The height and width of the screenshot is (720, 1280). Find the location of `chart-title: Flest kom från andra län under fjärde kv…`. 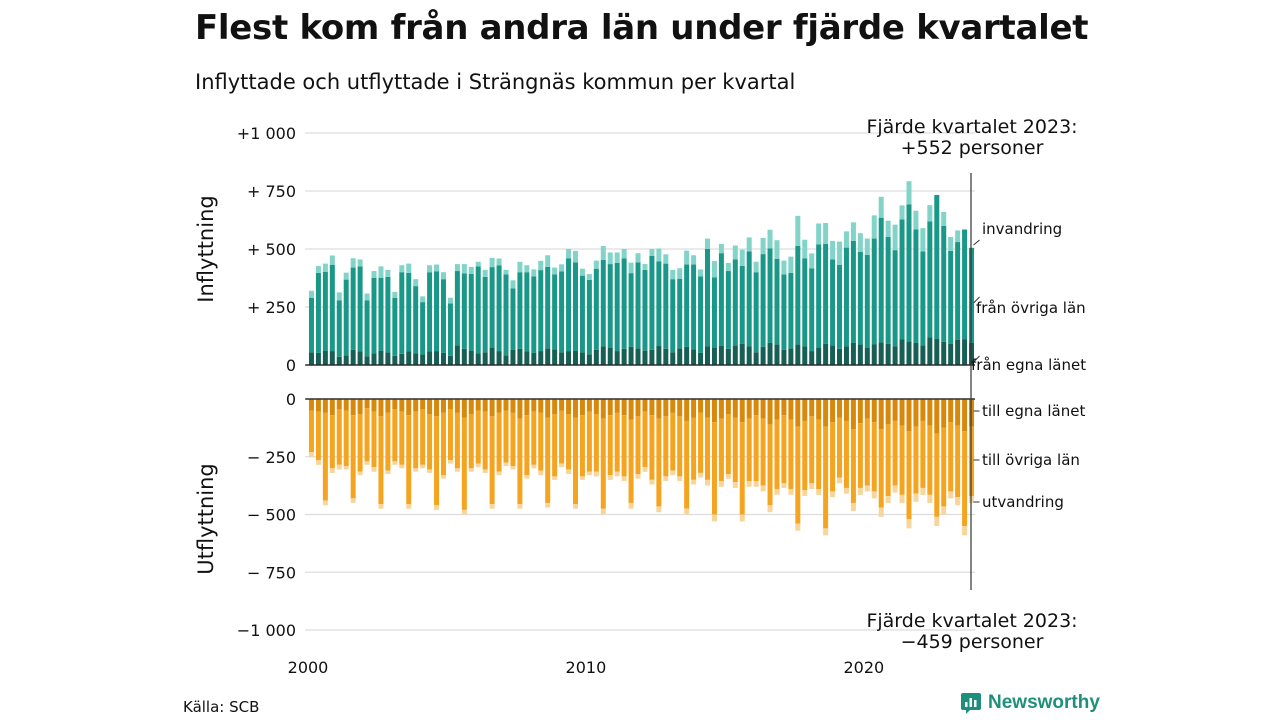

chart-title: Flest kom från andra län under fjärde kv… is located at coordinates (642, 28).